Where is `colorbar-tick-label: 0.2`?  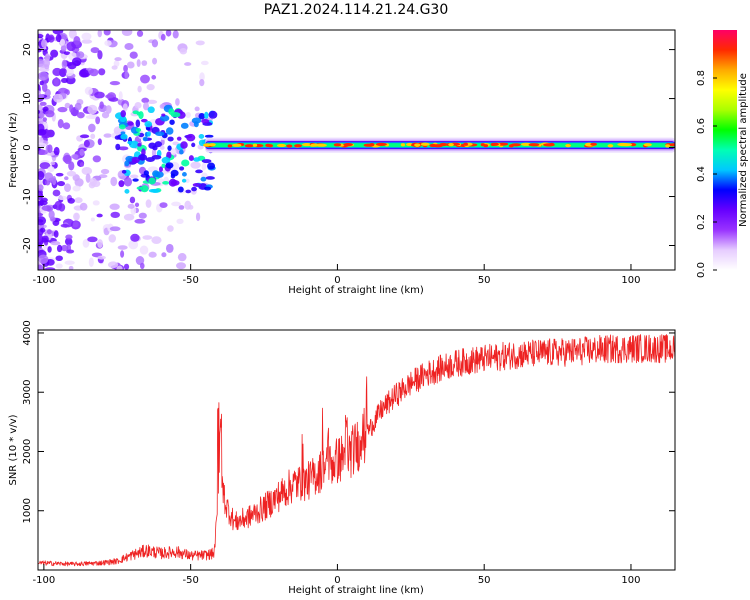
colorbar-tick-label: 0.2 is located at coordinates (701, 222).